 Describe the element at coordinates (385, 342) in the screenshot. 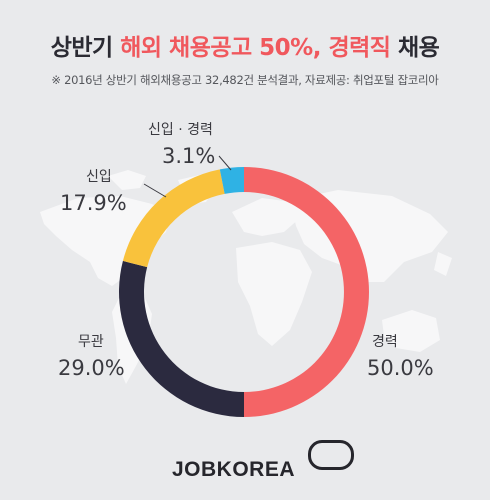

I see `slice-label-1: 경력` at that location.